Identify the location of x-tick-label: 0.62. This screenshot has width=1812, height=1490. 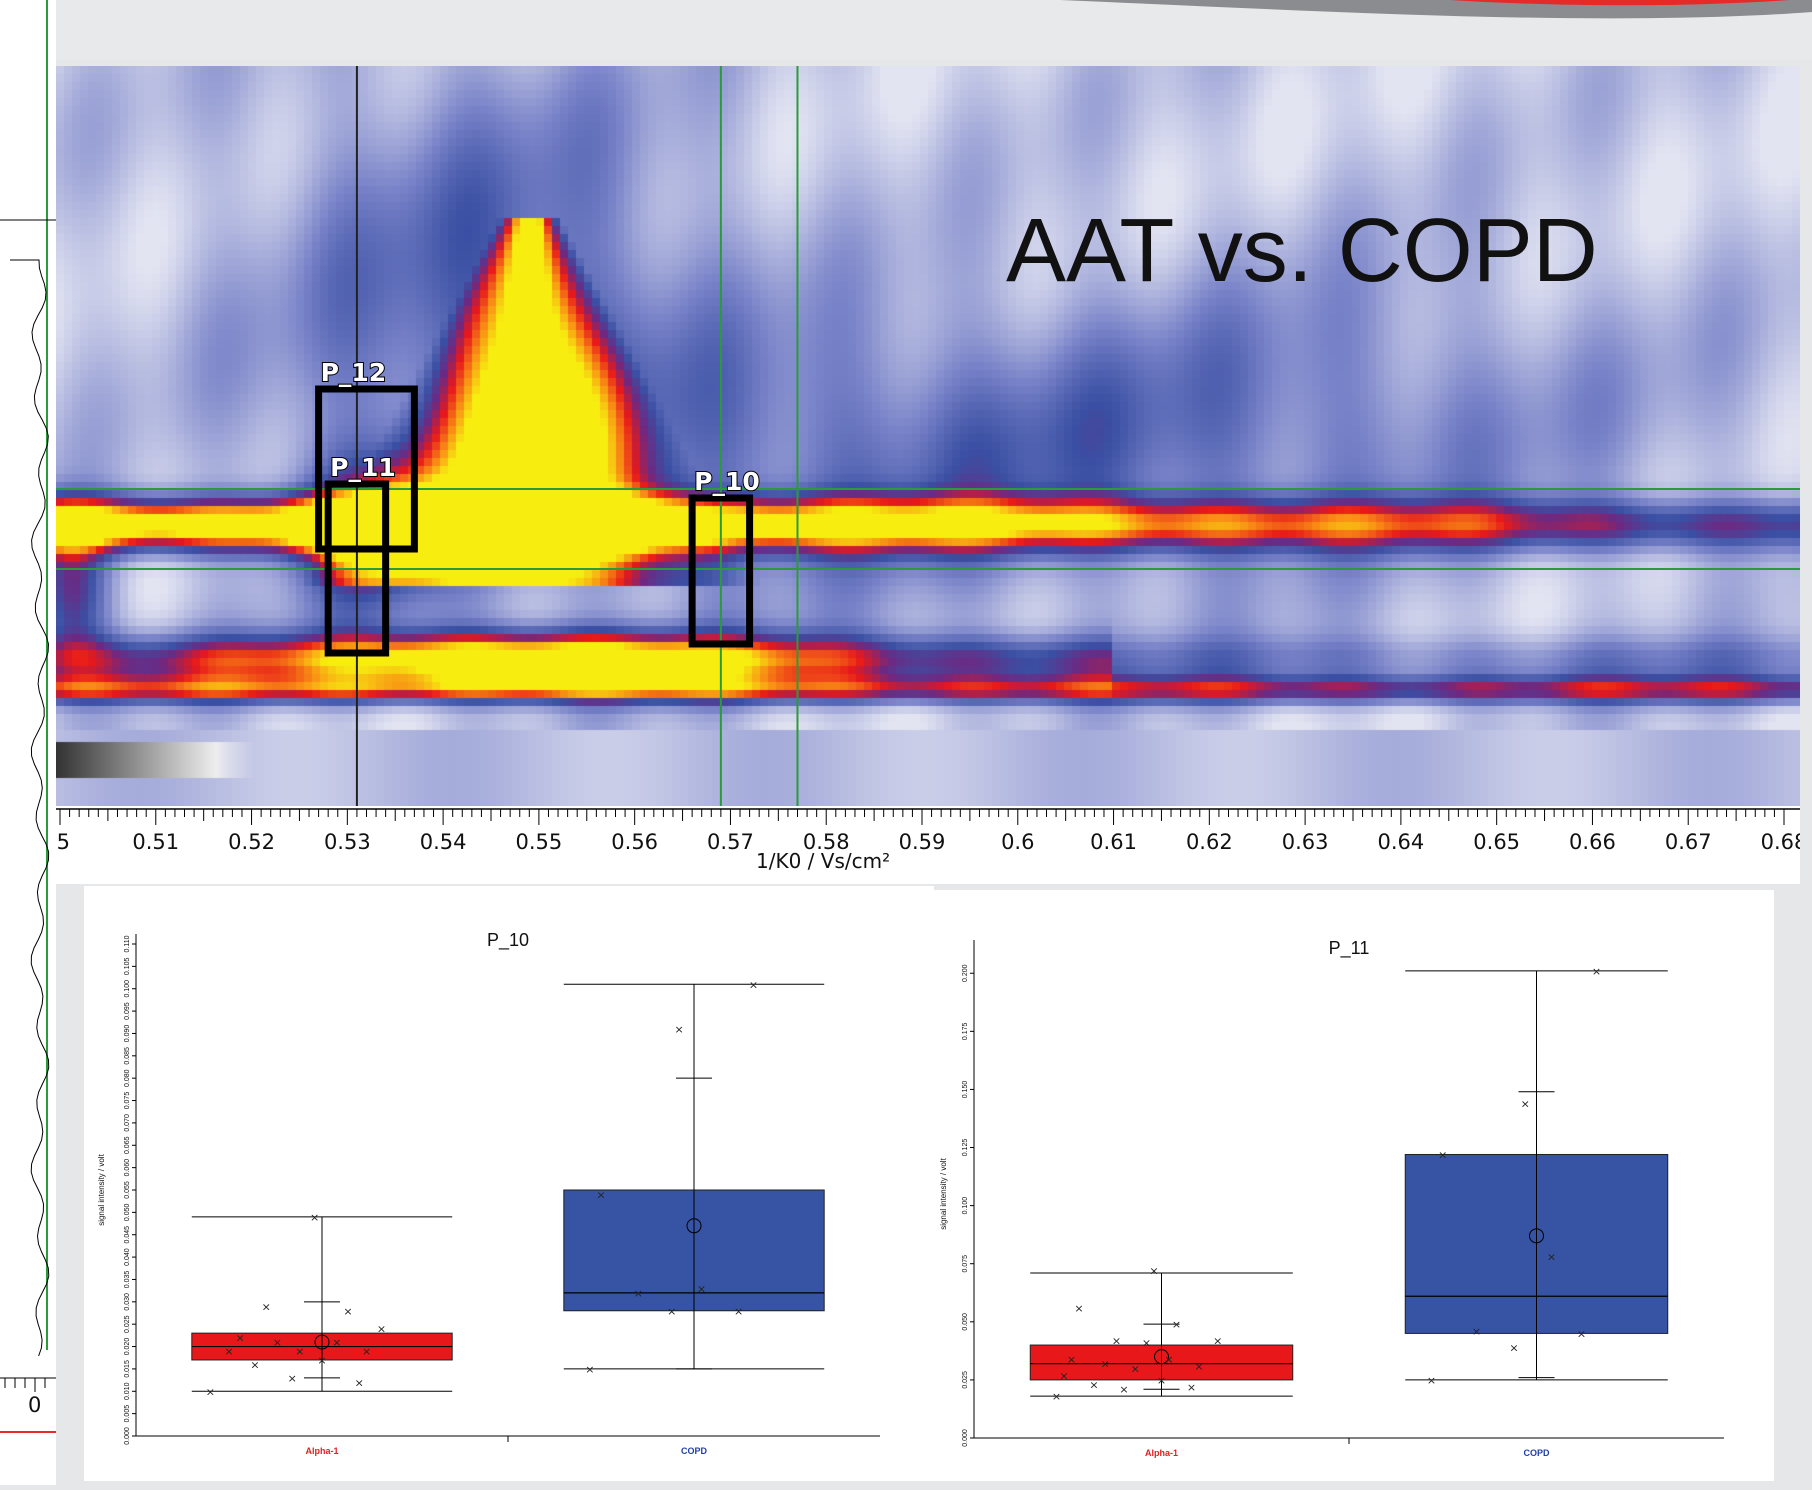
(1209, 842).